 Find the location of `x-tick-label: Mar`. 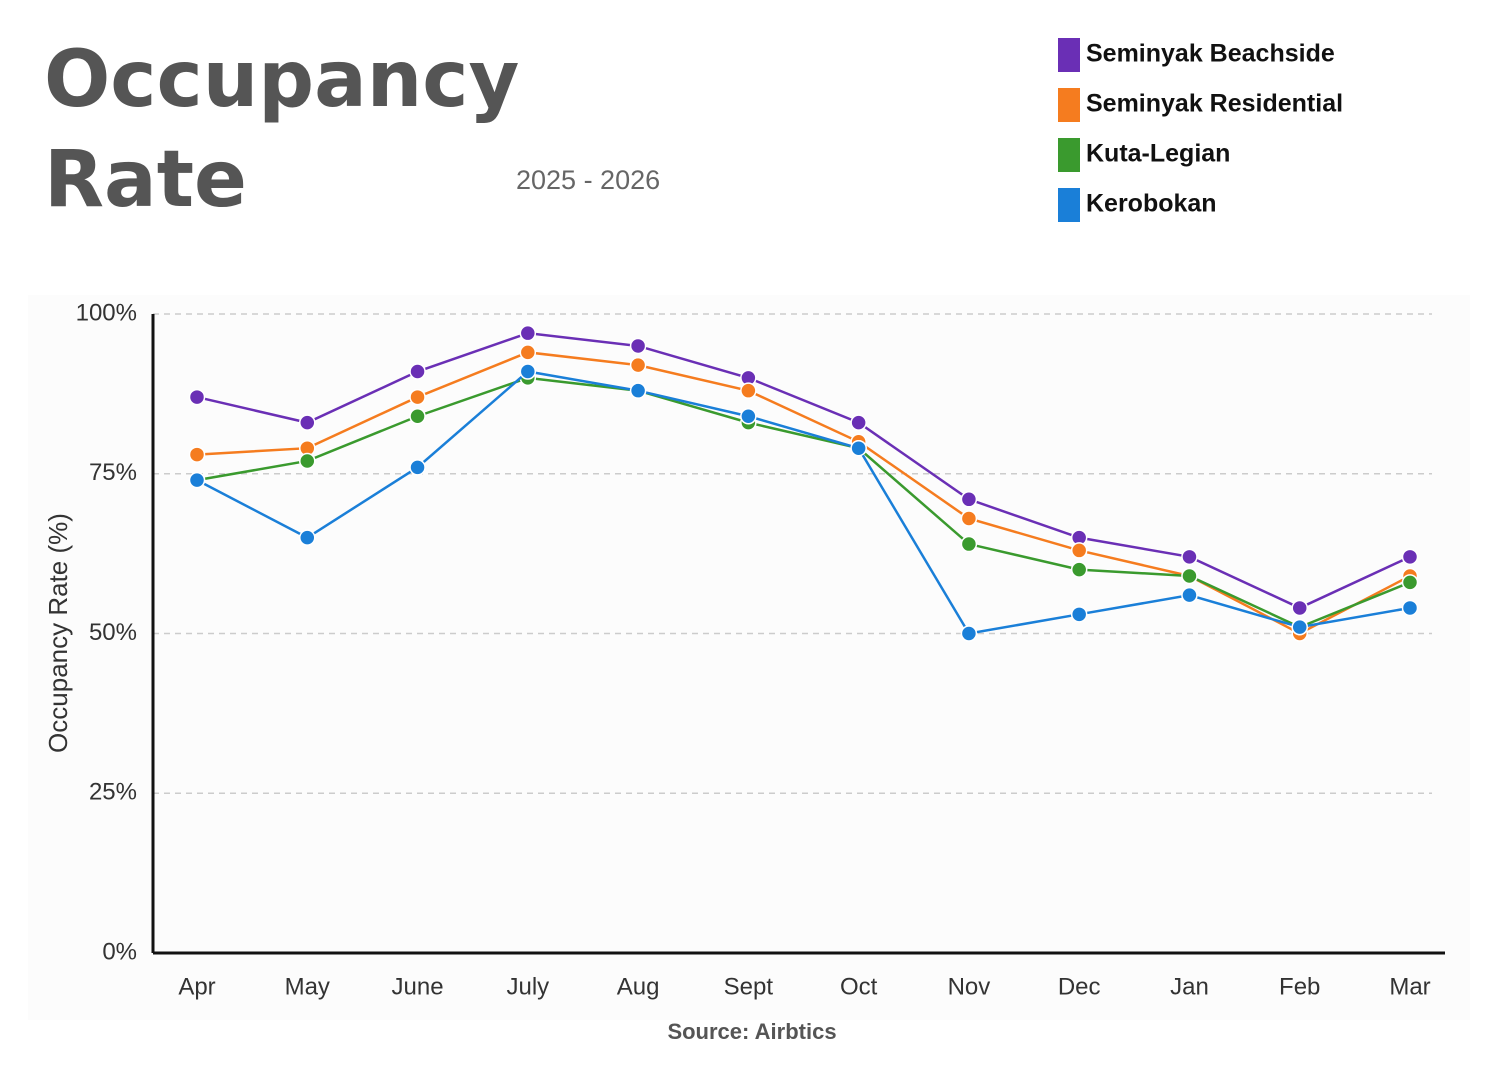

x-tick-label: Mar is located at coordinates (1409, 986).